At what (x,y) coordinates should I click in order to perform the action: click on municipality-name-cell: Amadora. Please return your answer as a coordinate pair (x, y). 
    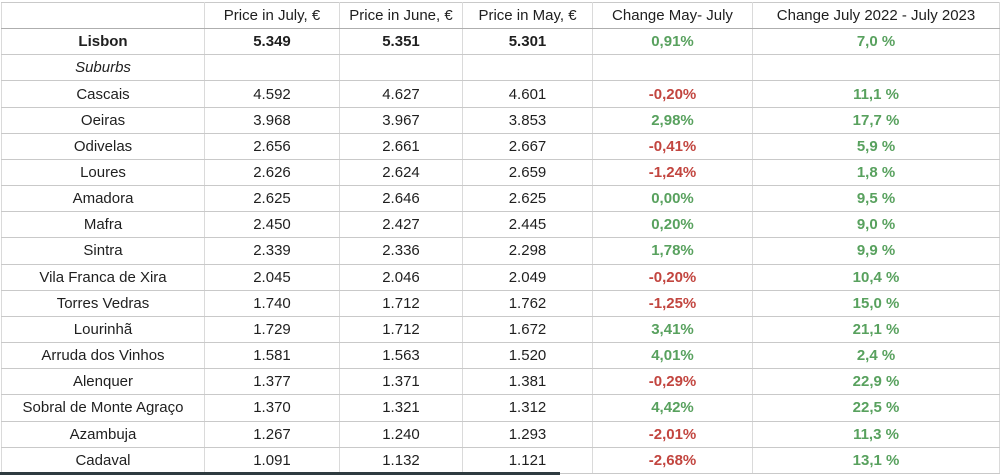
    Looking at the image, I should click on (103, 199).